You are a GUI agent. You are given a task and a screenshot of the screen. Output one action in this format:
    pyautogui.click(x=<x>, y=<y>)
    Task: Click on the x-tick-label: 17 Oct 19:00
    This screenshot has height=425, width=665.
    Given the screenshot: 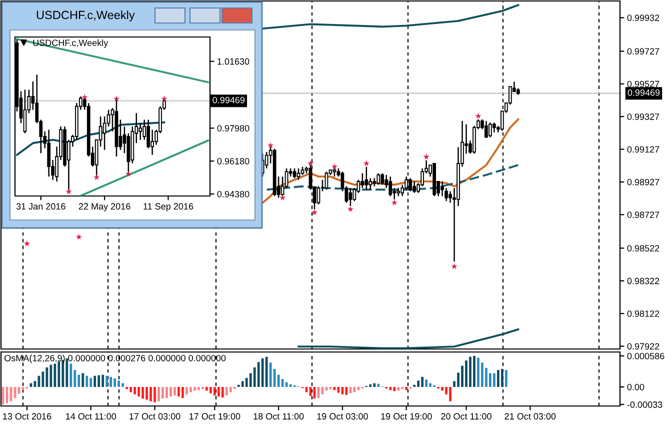 What is the action you would take?
    pyautogui.click(x=215, y=416)
    